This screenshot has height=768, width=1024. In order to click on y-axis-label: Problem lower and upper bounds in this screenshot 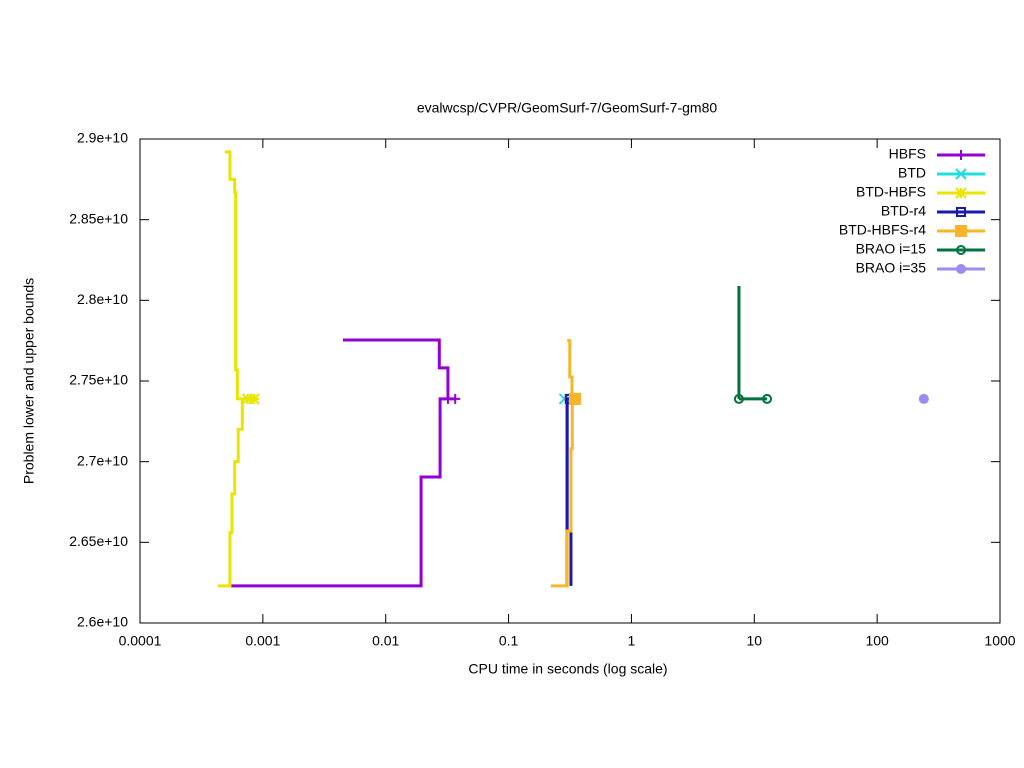, I will do `click(29, 381)`.